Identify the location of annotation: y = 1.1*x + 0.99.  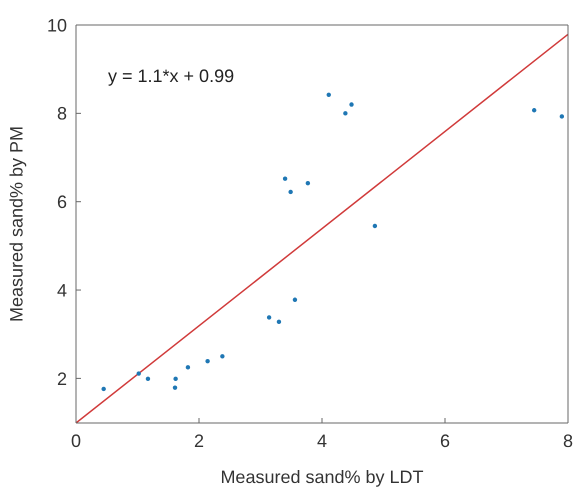
(171, 76).